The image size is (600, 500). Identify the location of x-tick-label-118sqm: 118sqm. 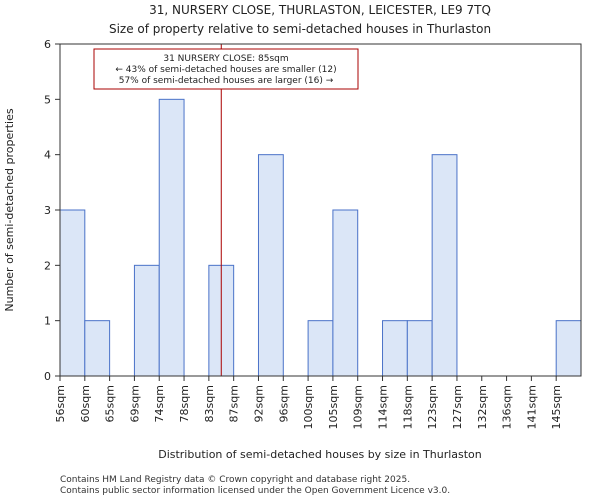
(407, 407).